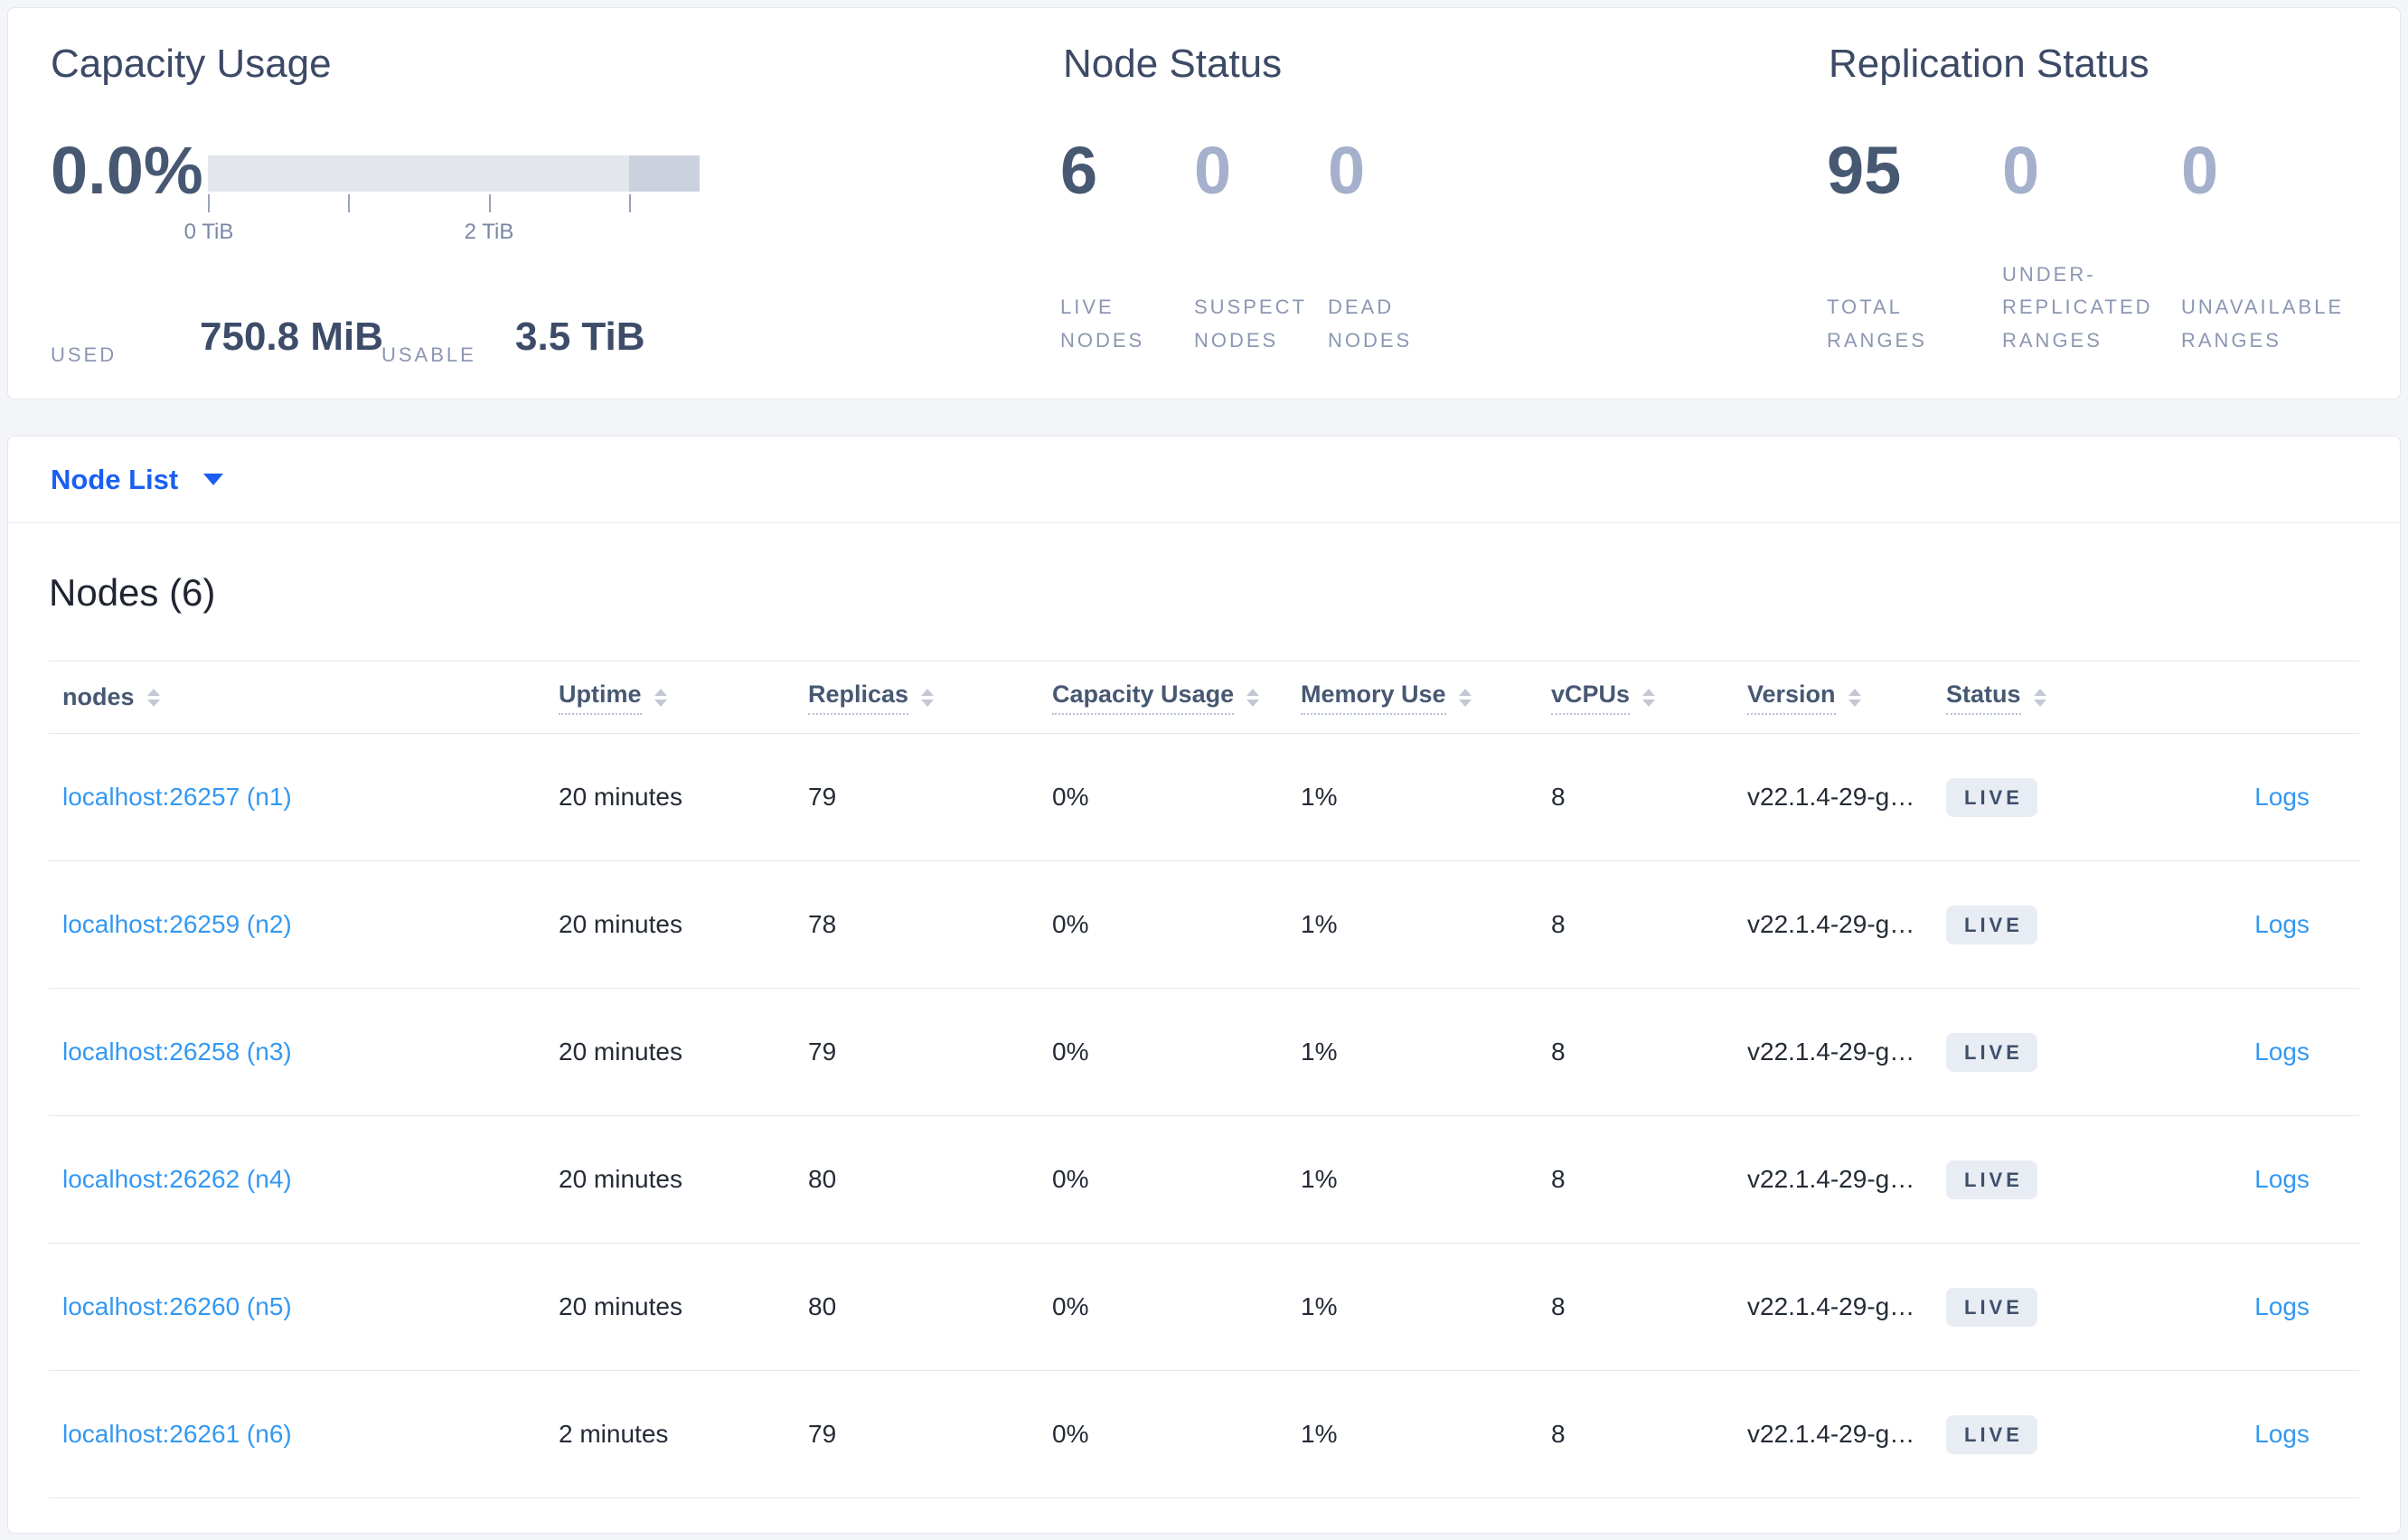 This screenshot has height=1540, width=2408. I want to click on stat-metric: 6 LIVE NODES, so click(1121, 204).